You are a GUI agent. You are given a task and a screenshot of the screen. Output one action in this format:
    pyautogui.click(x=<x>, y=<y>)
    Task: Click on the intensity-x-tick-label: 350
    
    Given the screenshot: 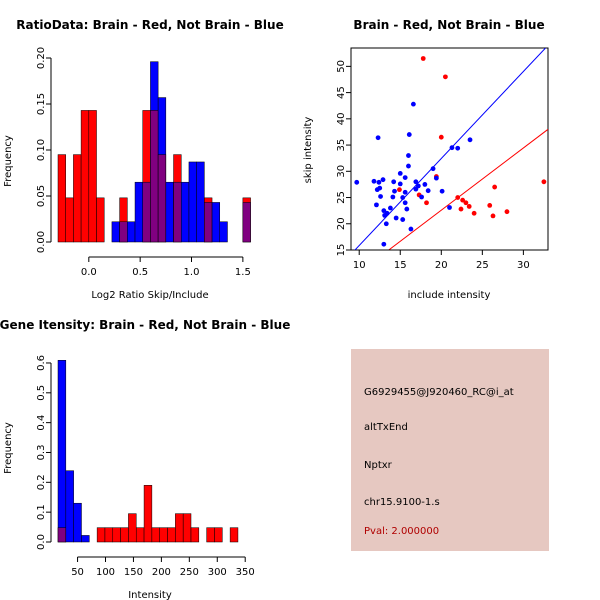 What is the action you would take?
    pyautogui.click(x=245, y=572)
    